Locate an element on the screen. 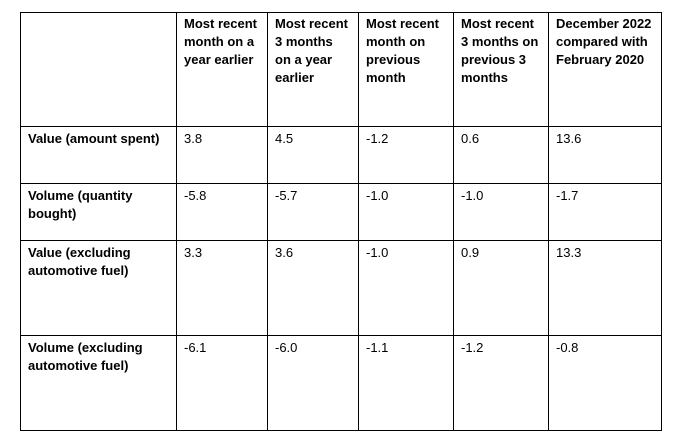 The height and width of the screenshot is (440, 686). header-cell-empty is located at coordinates (99, 70).